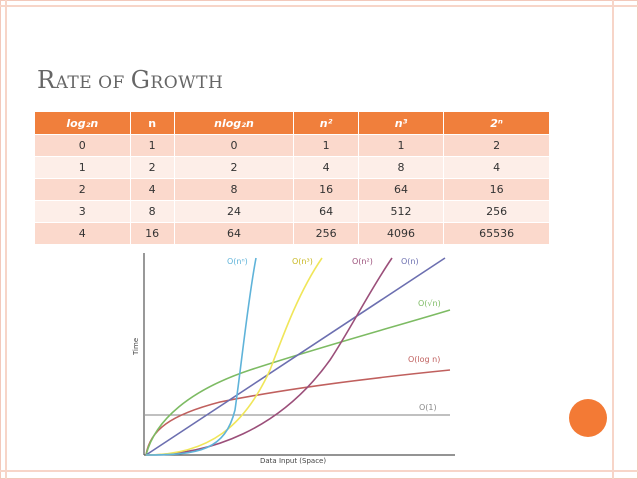 Image resolution: width=638 pixels, height=479 pixels. I want to click on series-label: O(n), so click(410, 261).